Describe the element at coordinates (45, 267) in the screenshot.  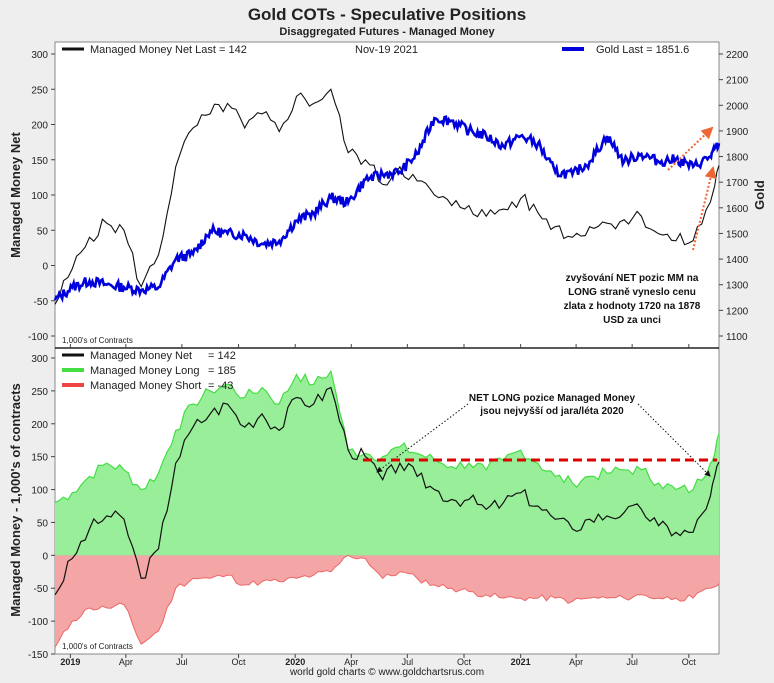
I see `top-left-tick-label: 0` at that location.